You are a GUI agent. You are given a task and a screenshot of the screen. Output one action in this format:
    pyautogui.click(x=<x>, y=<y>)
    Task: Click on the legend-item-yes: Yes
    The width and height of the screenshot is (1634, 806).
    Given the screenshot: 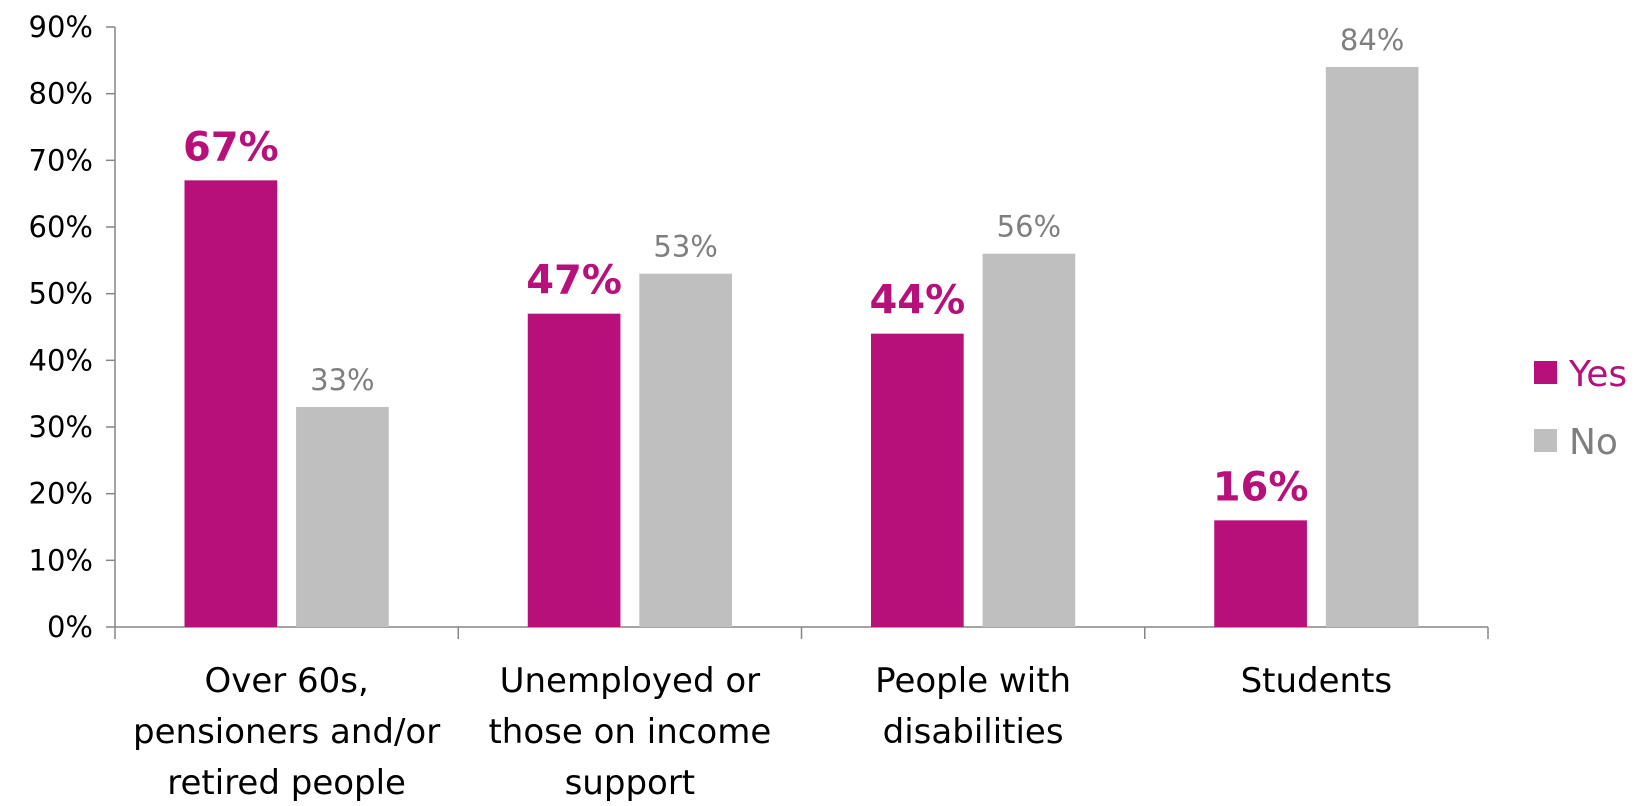 What is the action you would take?
    pyautogui.click(x=1580, y=374)
    